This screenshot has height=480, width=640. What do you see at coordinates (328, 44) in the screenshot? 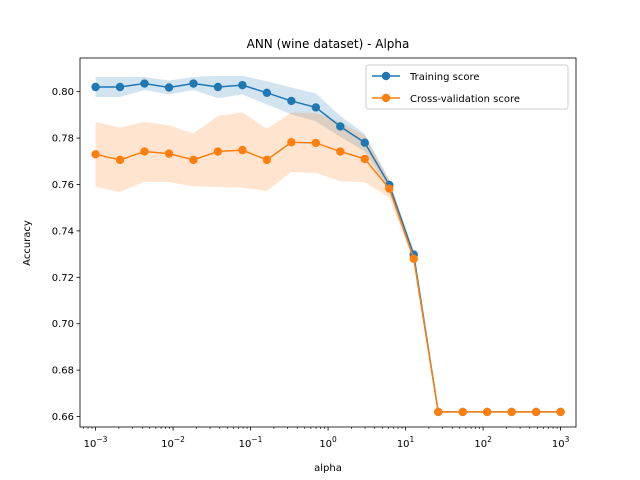
I see `chart-title: ANN (wine dataset) - Alpha` at bounding box center [328, 44].